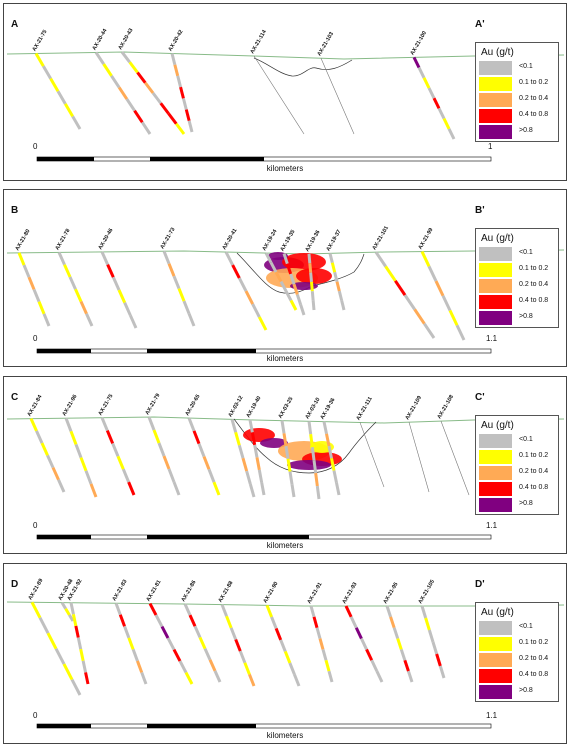 The width and height of the screenshot is (571, 749). Describe the element at coordinates (106, 239) in the screenshot. I see `hole-label: AX-20-46` at that location.